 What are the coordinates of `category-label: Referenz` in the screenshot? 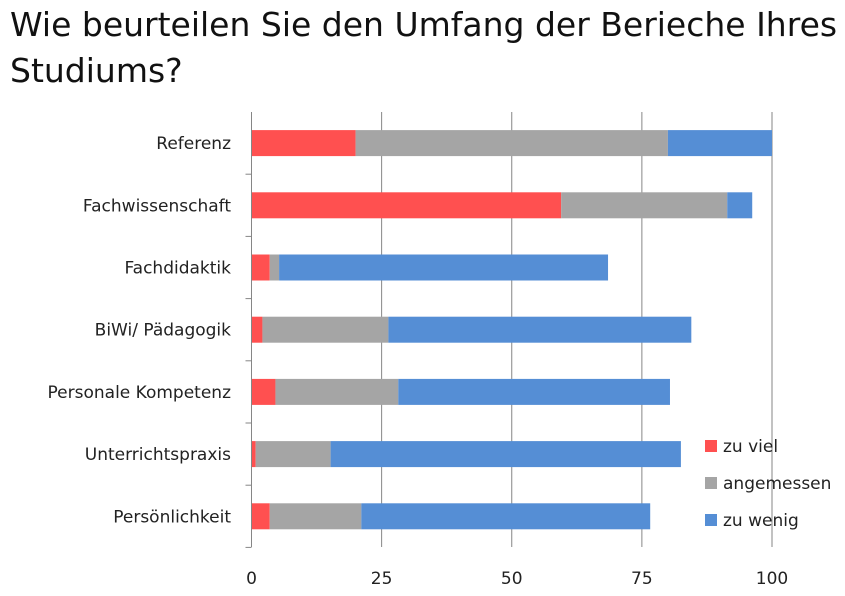 It's located at (193, 144).